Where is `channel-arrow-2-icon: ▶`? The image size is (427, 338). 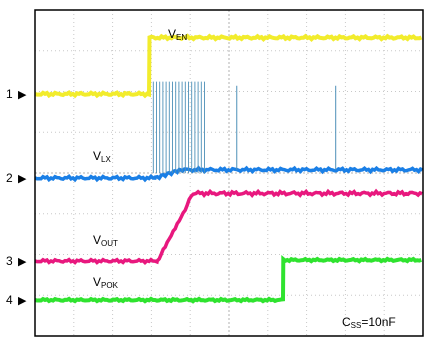
channel-arrow-2-icon: ▶ is located at coordinates (22, 179).